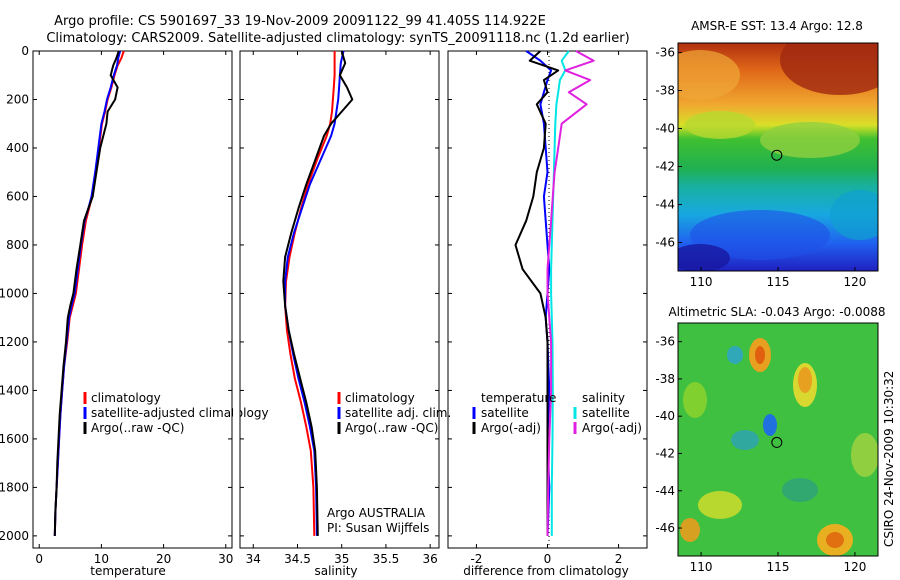  What do you see at coordinates (137, 428) in the screenshot?
I see `temperature-legend-argo: Argo(..raw -QC)` at bounding box center [137, 428].